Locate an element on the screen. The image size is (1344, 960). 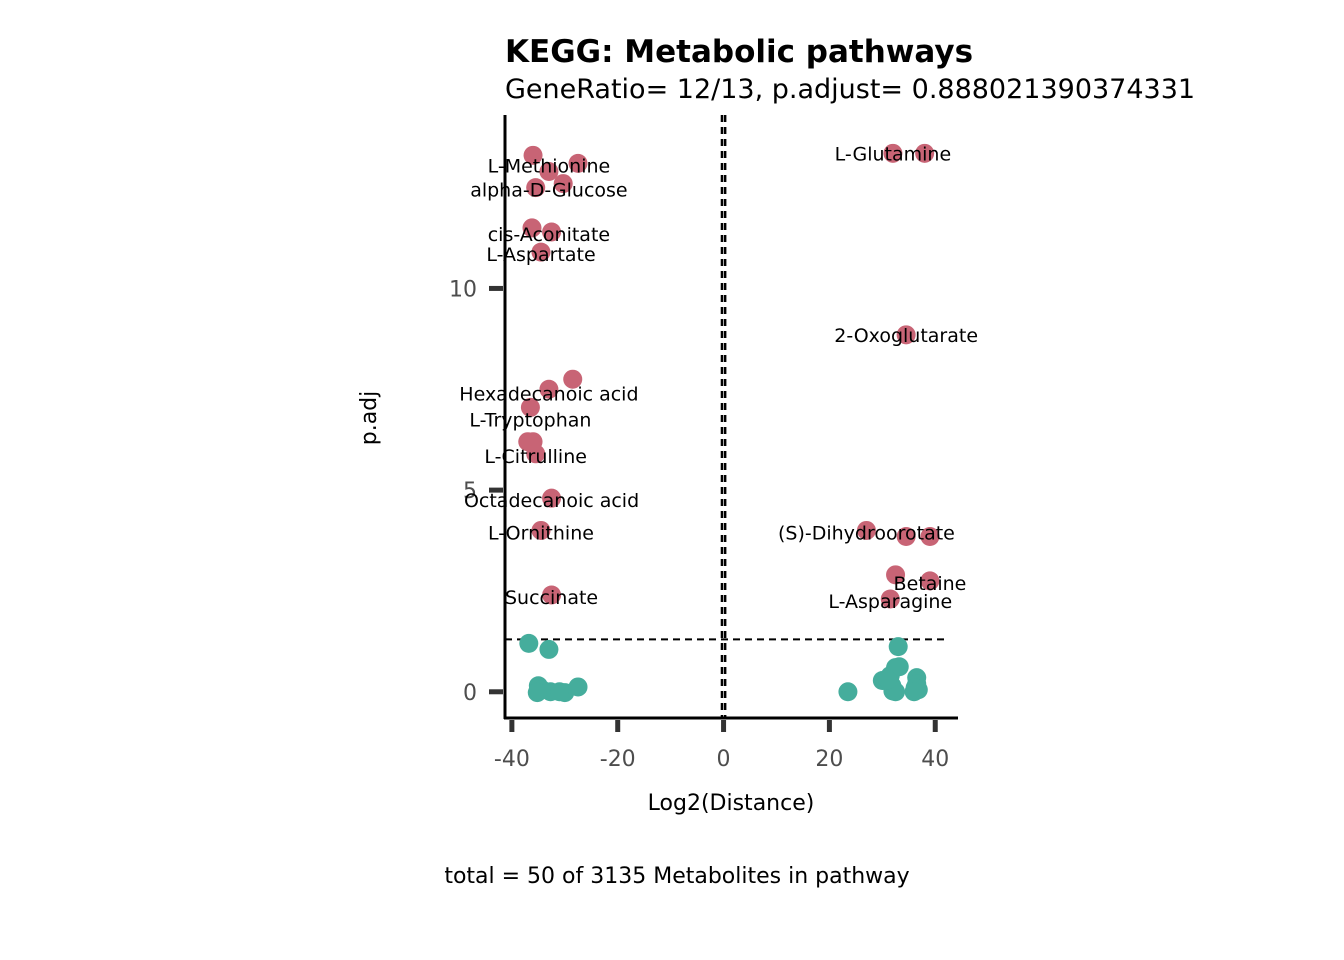
point-label: Hexadecanoic acid is located at coordinates (548, 394).